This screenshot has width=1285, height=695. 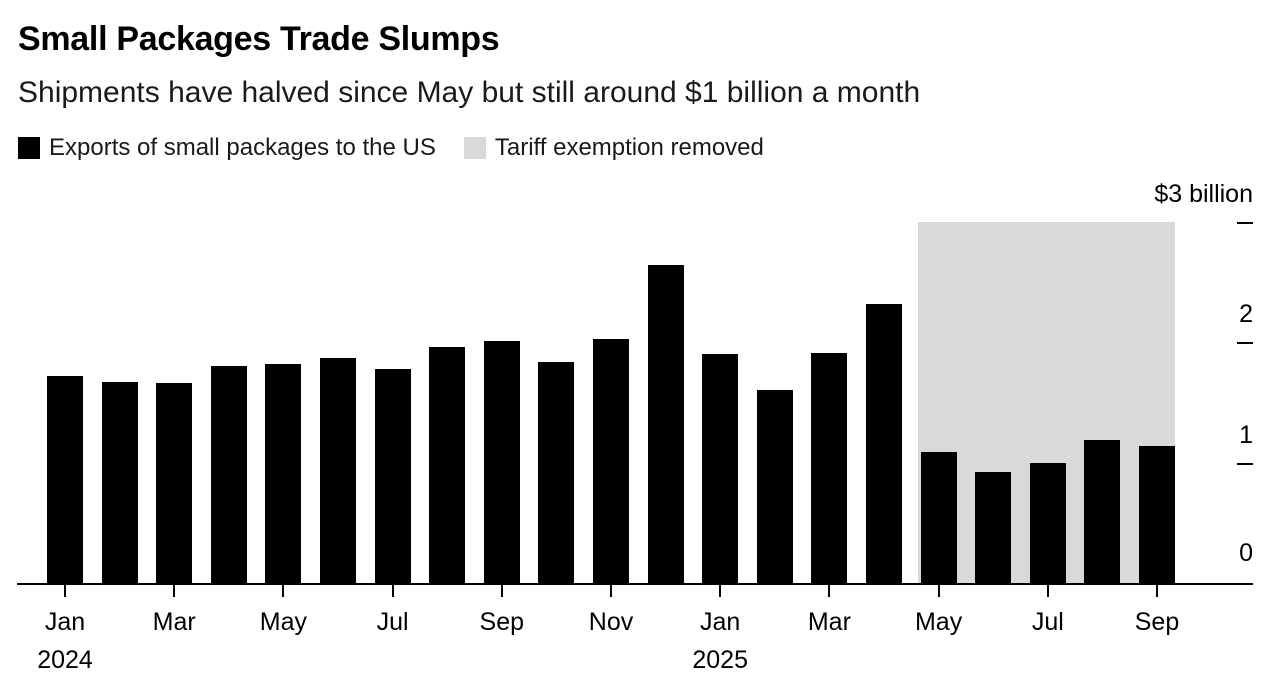 I want to click on y-tick-label-3: $3 billion, so click(x=1203, y=194).